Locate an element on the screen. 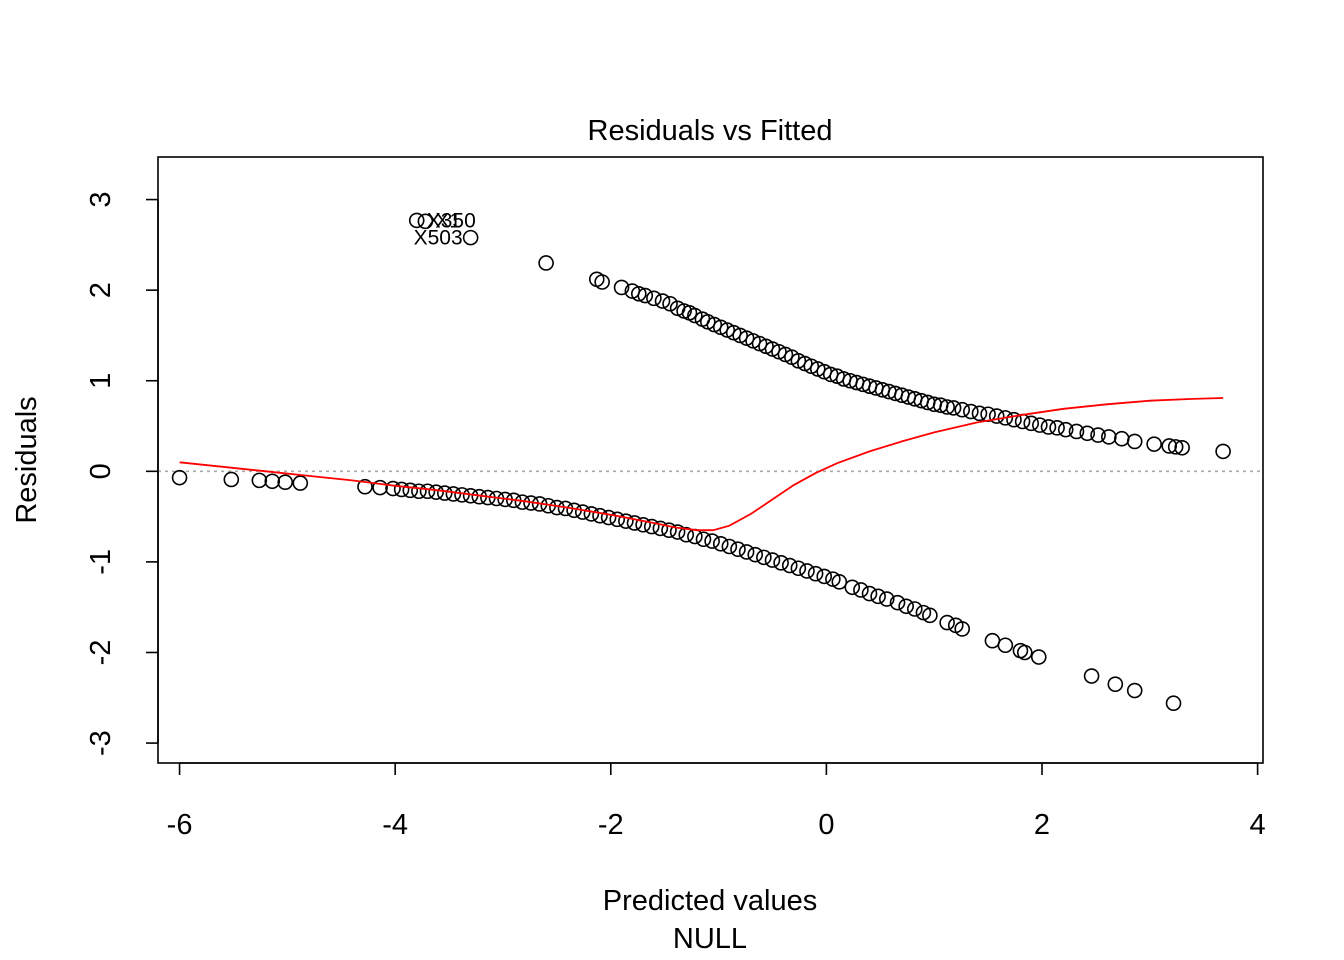 Image resolution: width=1344 pixels, height=960 pixels. smooth-line is located at coordinates (701, 464).